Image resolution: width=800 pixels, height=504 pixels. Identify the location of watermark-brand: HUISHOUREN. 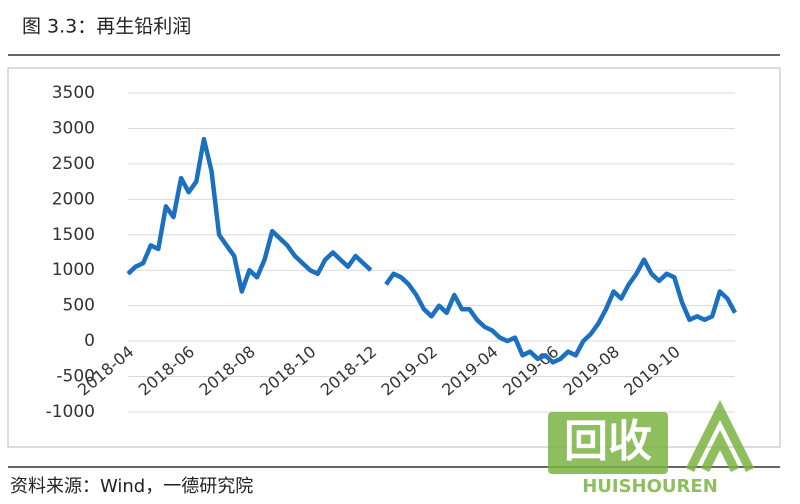
(650, 486).